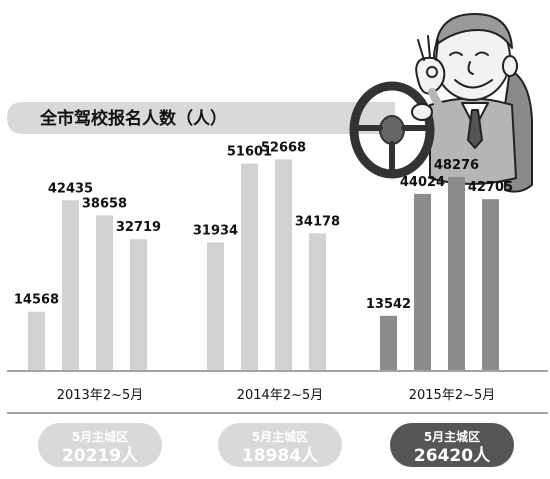 The height and width of the screenshot is (479, 550). What do you see at coordinates (280, 395) in the screenshot?
I see `group-label: 2014年2~5月` at bounding box center [280, 395].